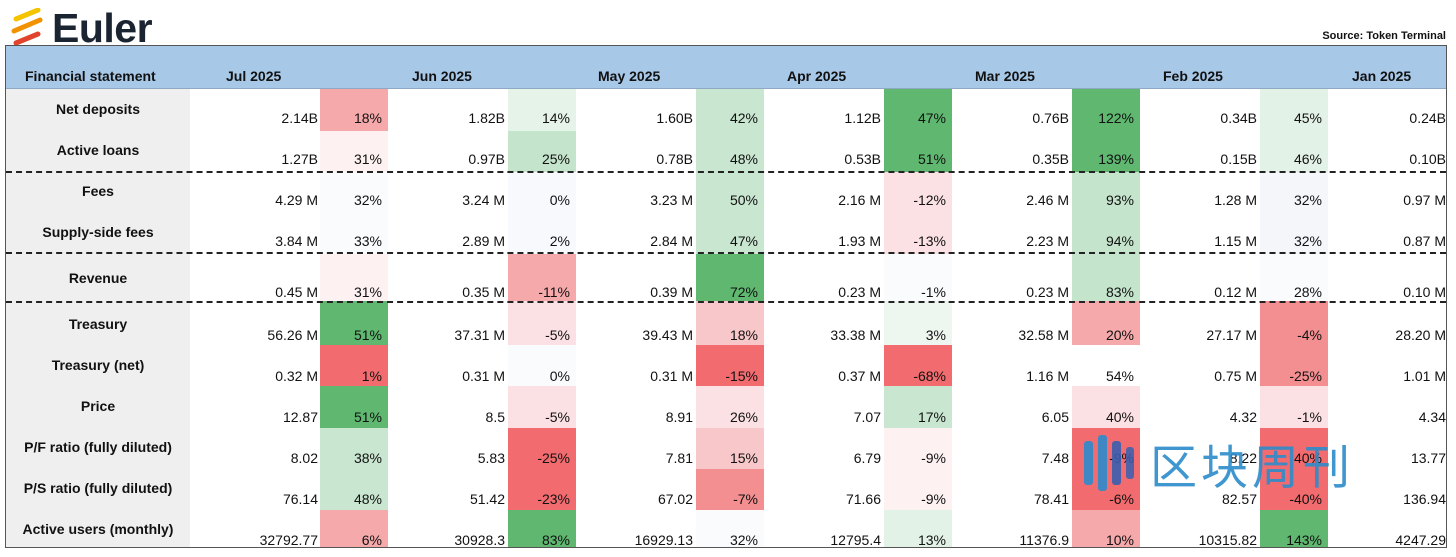 The height and width of the screenshot is (557, 1456). I want to click on metric-value: 1.27B, so click(299, 159).